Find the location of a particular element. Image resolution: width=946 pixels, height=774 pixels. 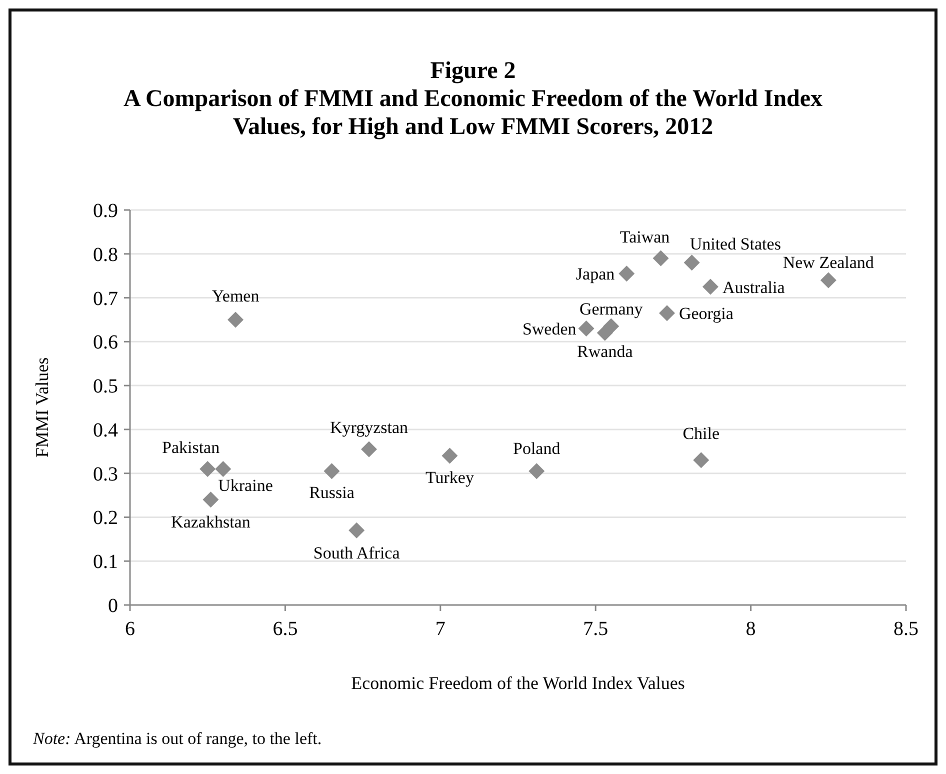

annotation: Taiwan is located at coordinates (645, 236).